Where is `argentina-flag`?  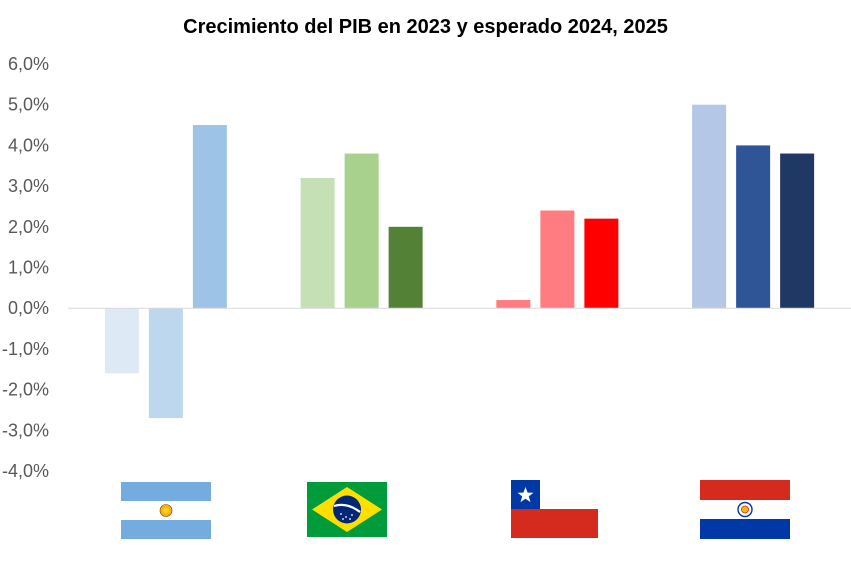 argentina-flag is located at coordinates (166, 510).